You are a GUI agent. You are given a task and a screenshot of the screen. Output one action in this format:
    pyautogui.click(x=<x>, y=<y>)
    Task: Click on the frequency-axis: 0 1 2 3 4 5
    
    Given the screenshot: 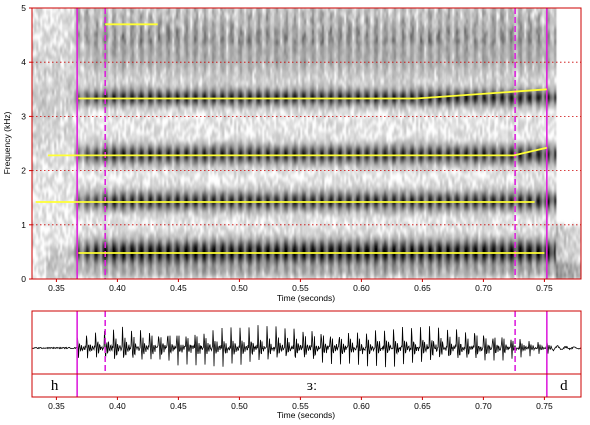 What is the action you would take?
    pyautogui.click(x=26, y=143)
    